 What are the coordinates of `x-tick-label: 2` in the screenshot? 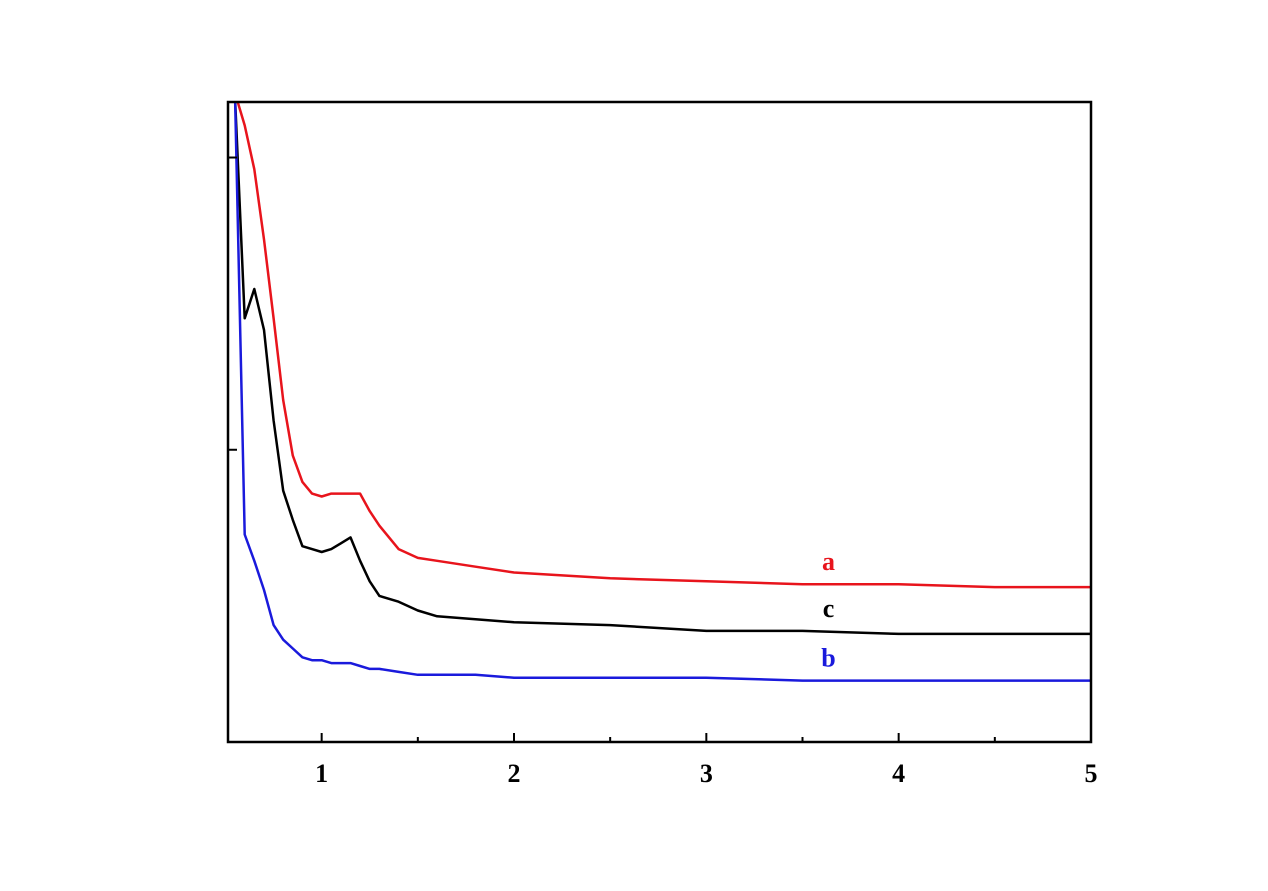 It's located at (513, 773).